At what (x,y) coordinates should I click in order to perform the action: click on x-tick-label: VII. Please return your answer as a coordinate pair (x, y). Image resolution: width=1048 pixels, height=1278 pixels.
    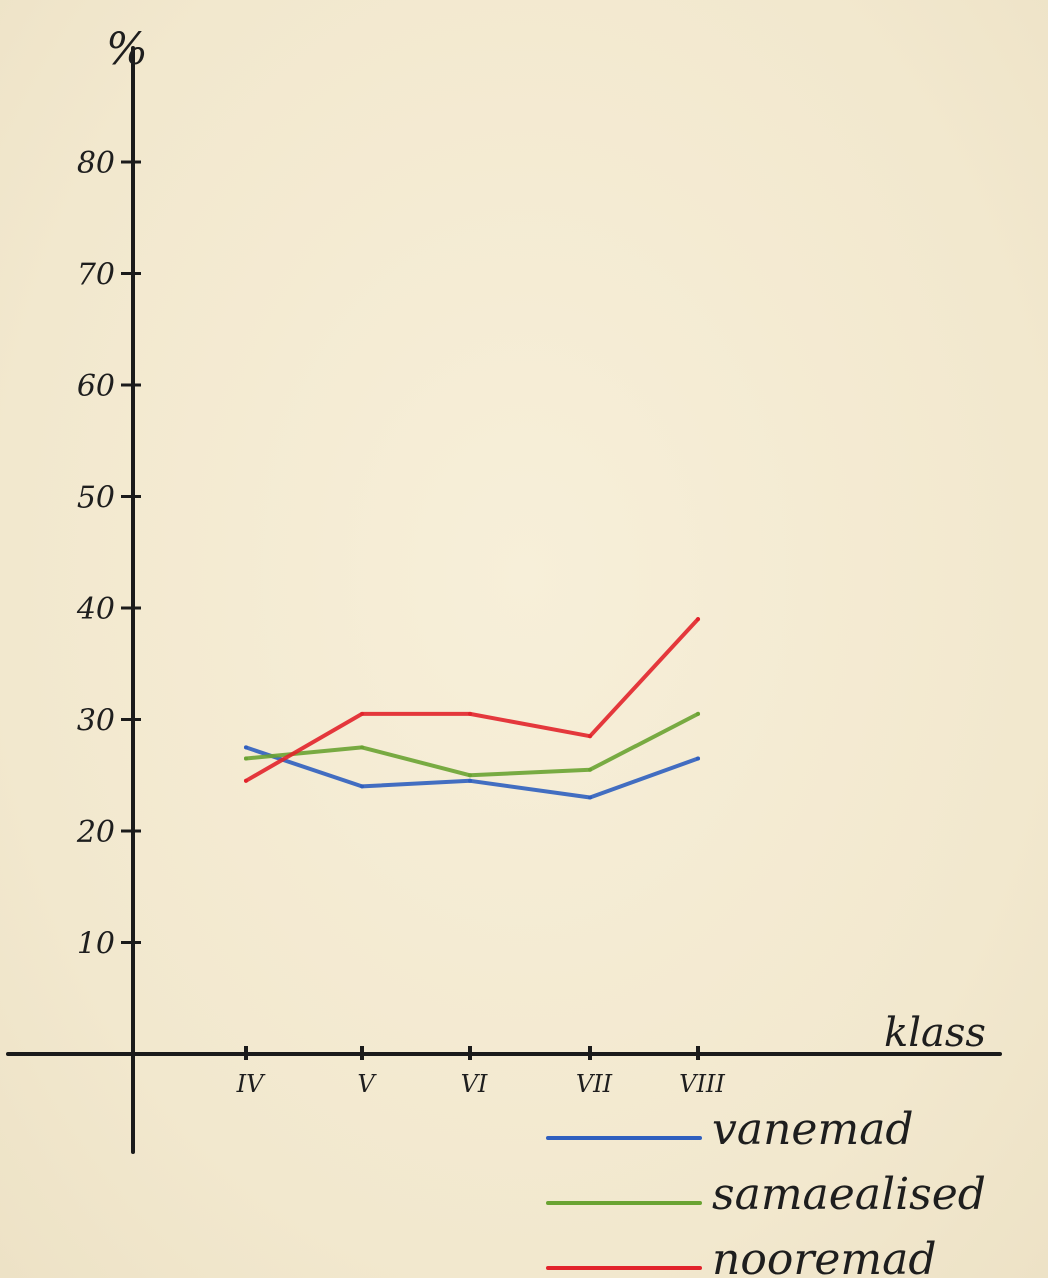
    Looking at the image, I should click on (594, 1084).